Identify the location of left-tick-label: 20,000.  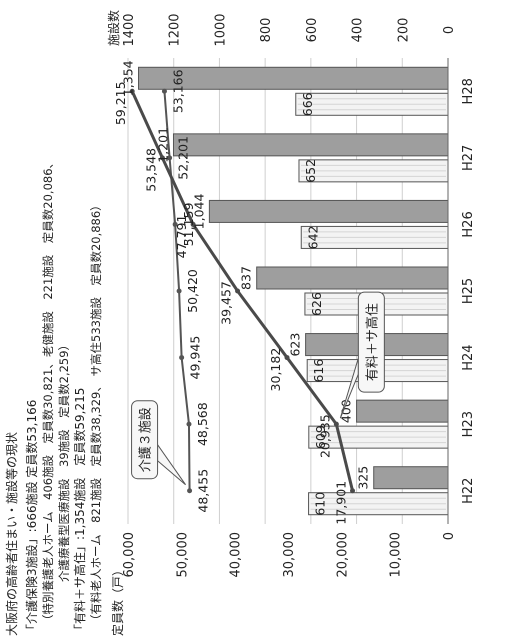
(342, 555).